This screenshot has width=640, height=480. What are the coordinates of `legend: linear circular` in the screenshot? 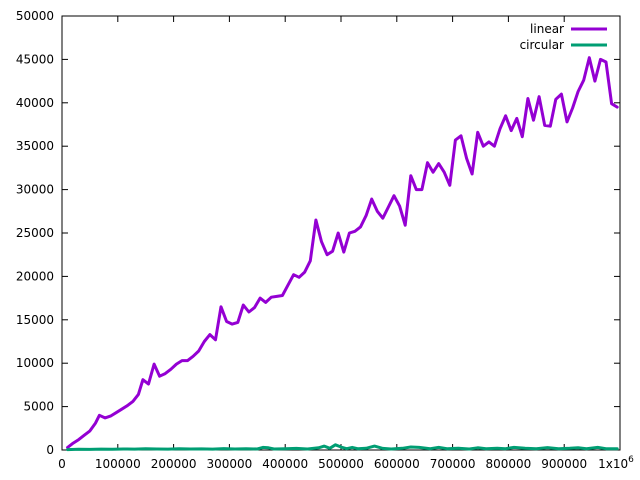 It's located at (563, 37).